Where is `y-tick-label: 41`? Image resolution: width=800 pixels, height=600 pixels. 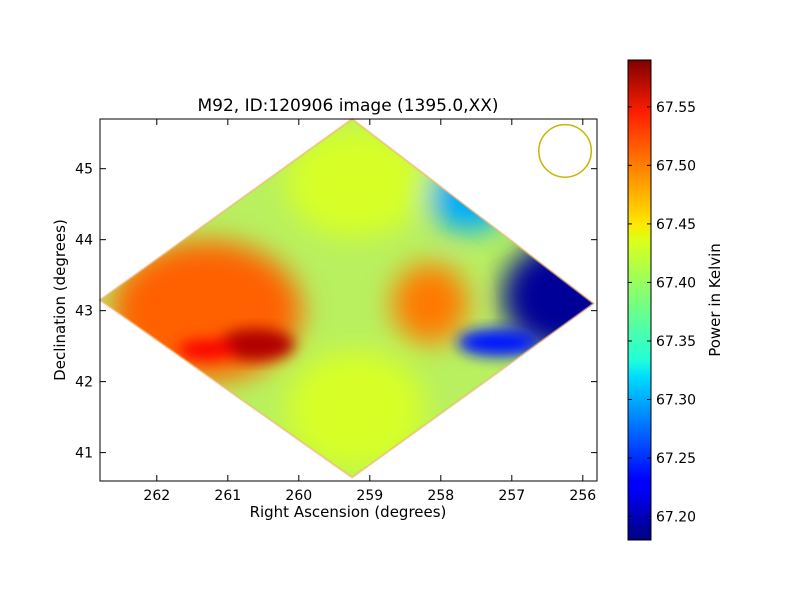 y-tick-label: 41 is located at coordinates (84, 454).